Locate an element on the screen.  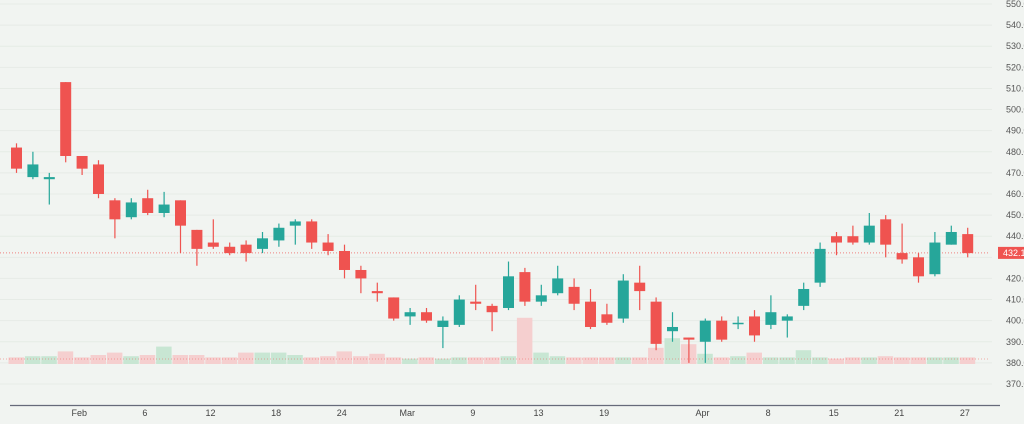
x-tick-label: 9 is located at coordinates (472, 413).